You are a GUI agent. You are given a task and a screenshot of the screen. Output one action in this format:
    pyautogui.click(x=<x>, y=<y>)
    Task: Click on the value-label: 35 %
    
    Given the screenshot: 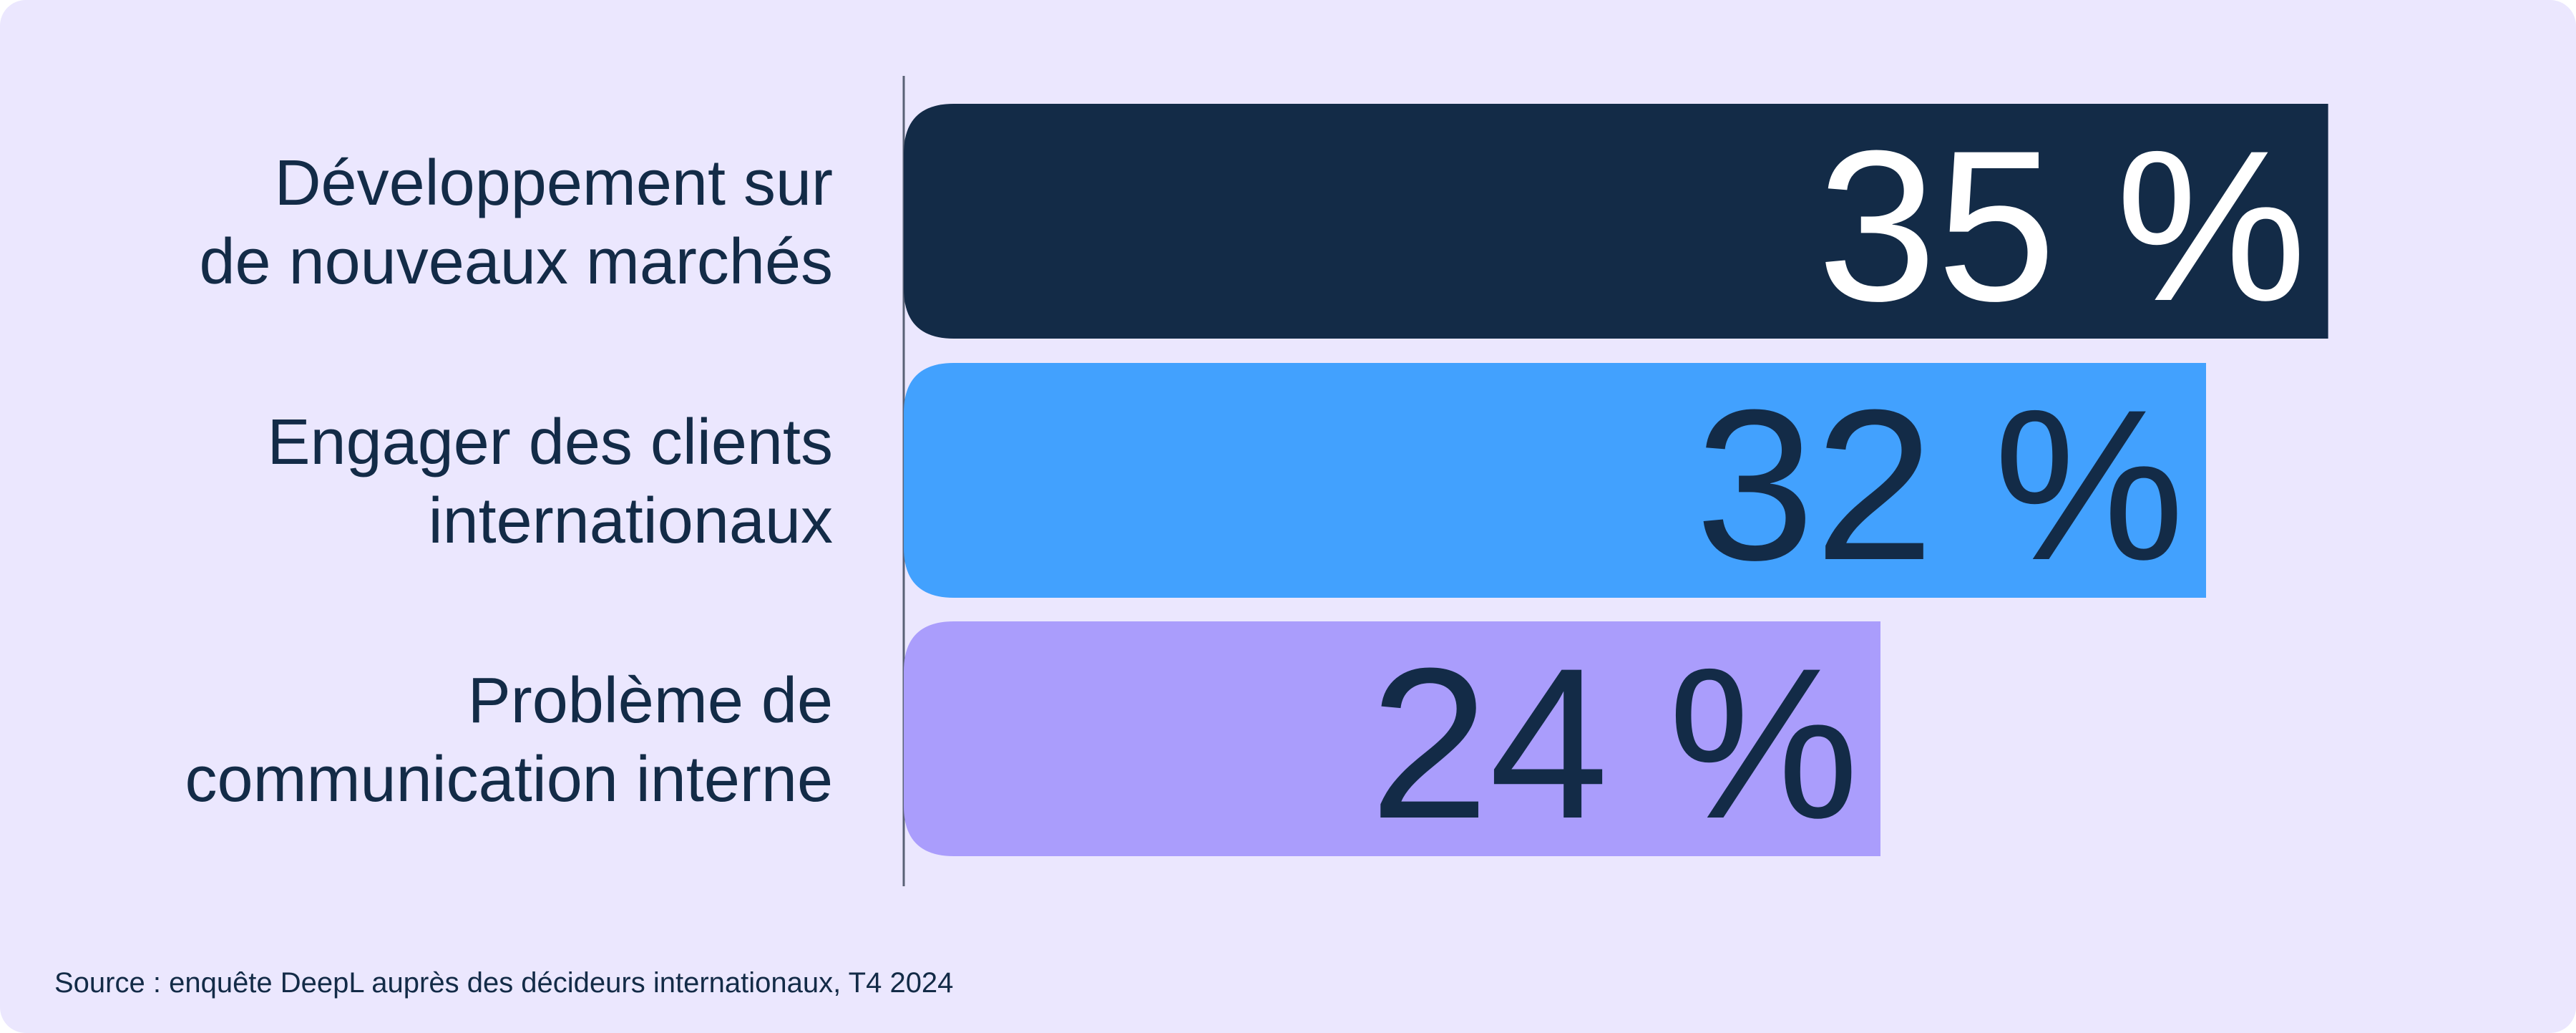 What is the action you would take?
    pyautogui.click(x=2062, y=225)
    